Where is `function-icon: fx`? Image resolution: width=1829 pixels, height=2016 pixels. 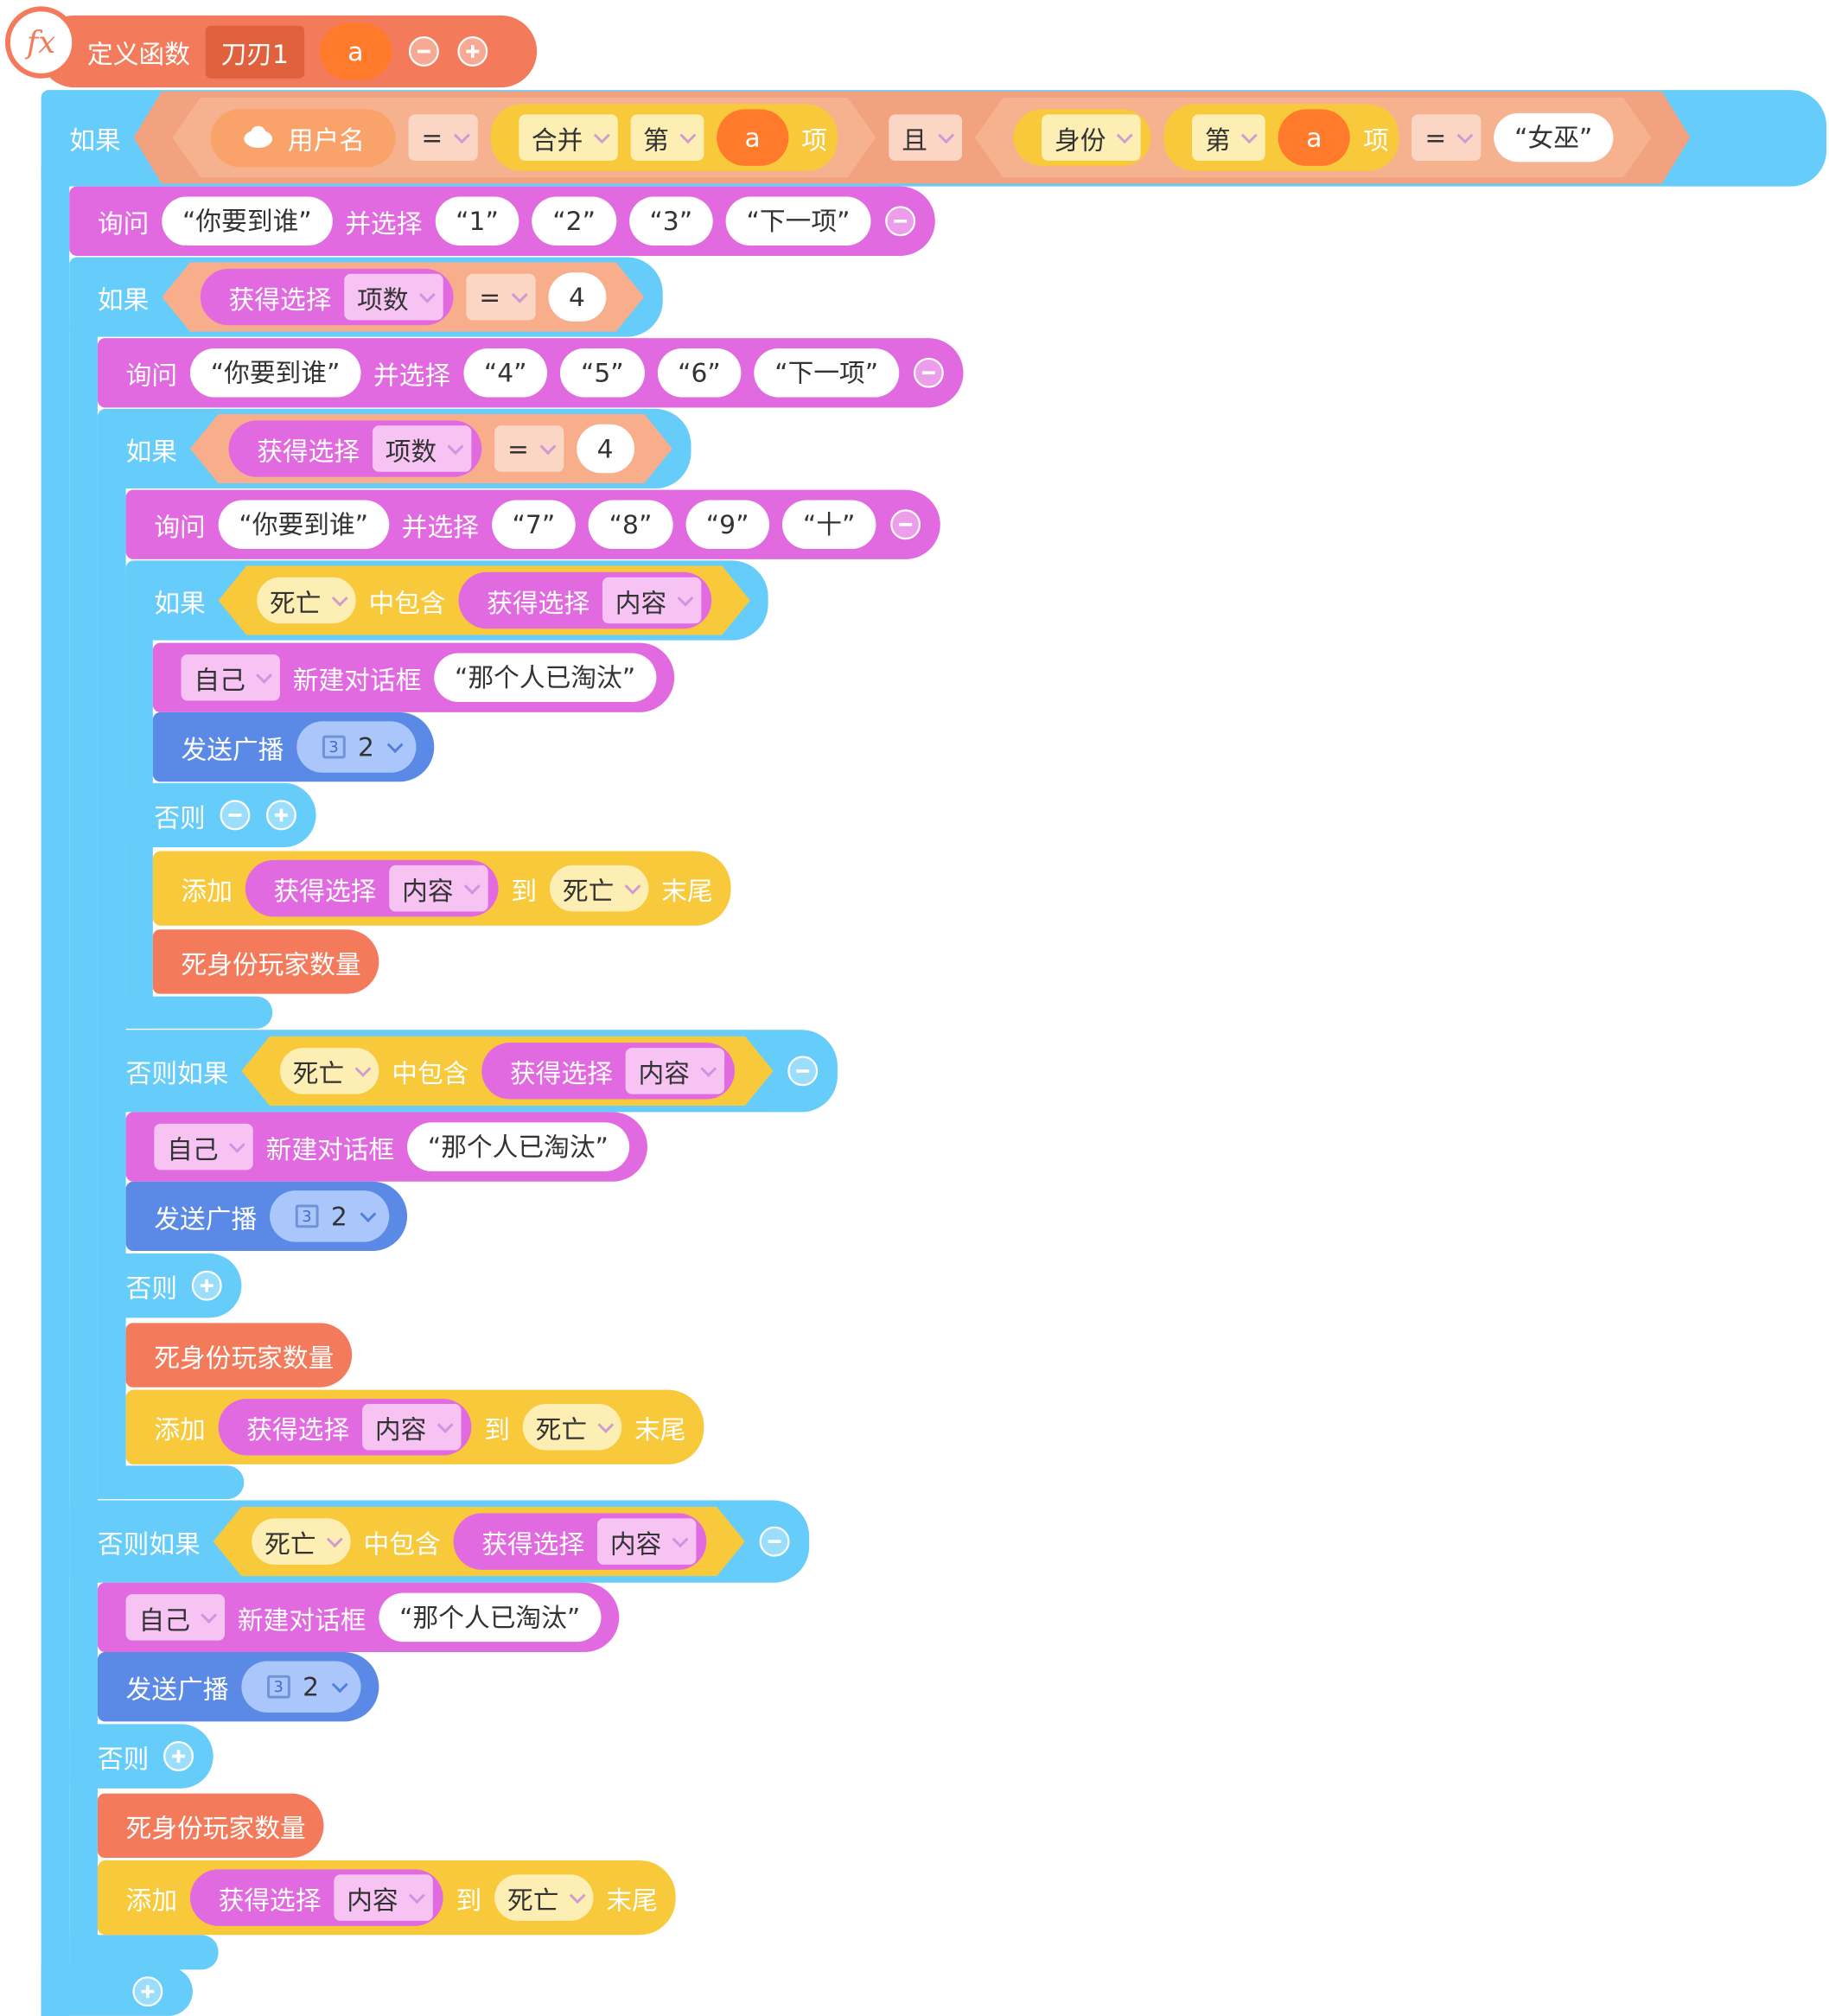
function-icon: fx is located at coordinates (41, 43).